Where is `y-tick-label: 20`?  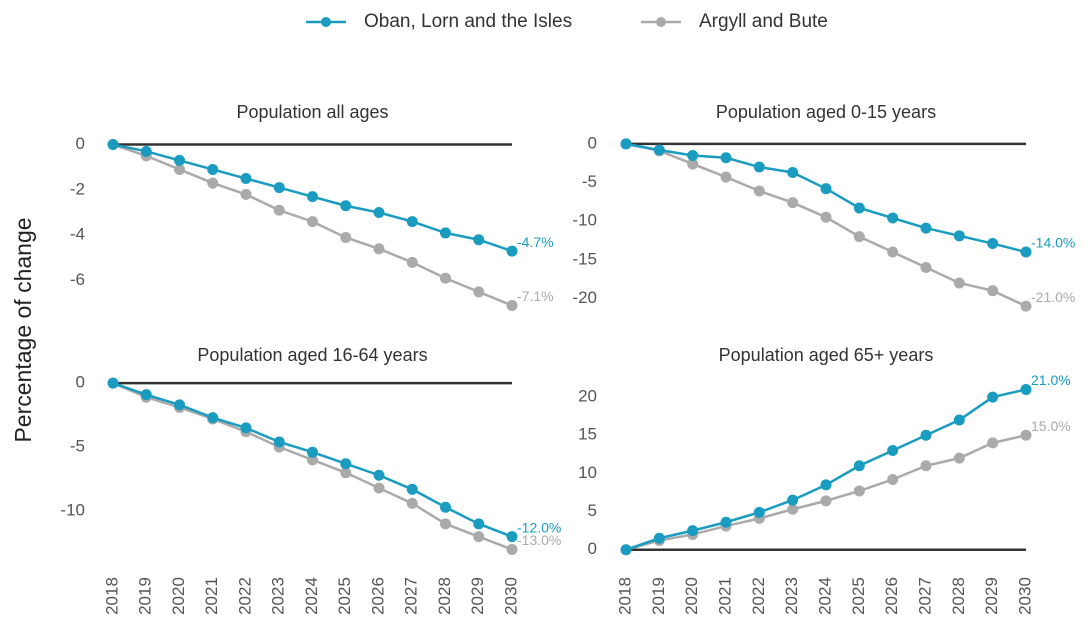
y-tick-label: 20 is located at coordinates (587, 396).